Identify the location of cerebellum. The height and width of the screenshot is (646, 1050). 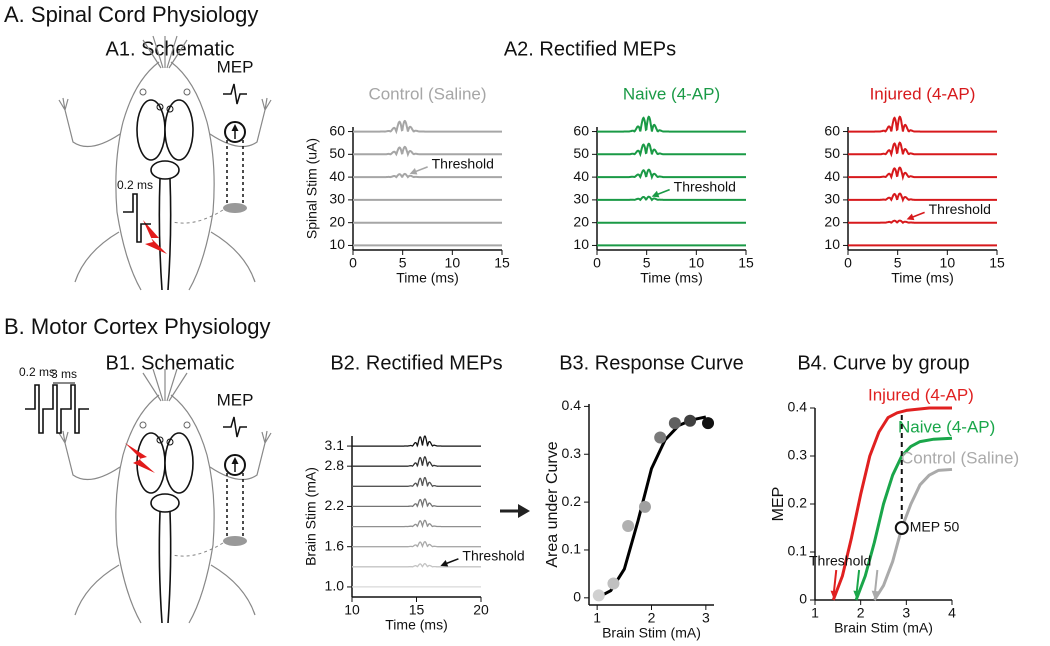
(165, 170).